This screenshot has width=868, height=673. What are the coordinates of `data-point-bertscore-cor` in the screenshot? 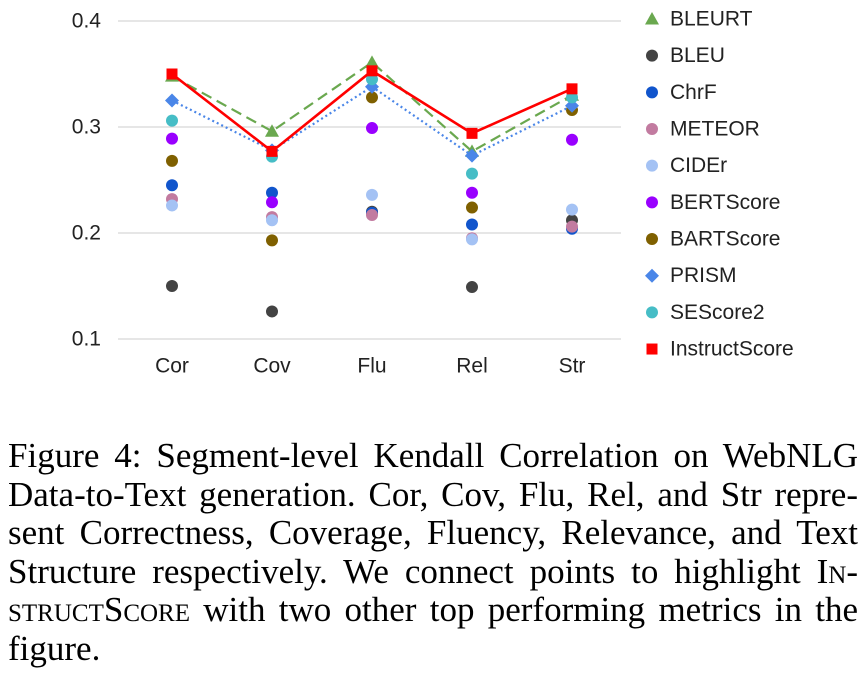 It's located at (172, 138).